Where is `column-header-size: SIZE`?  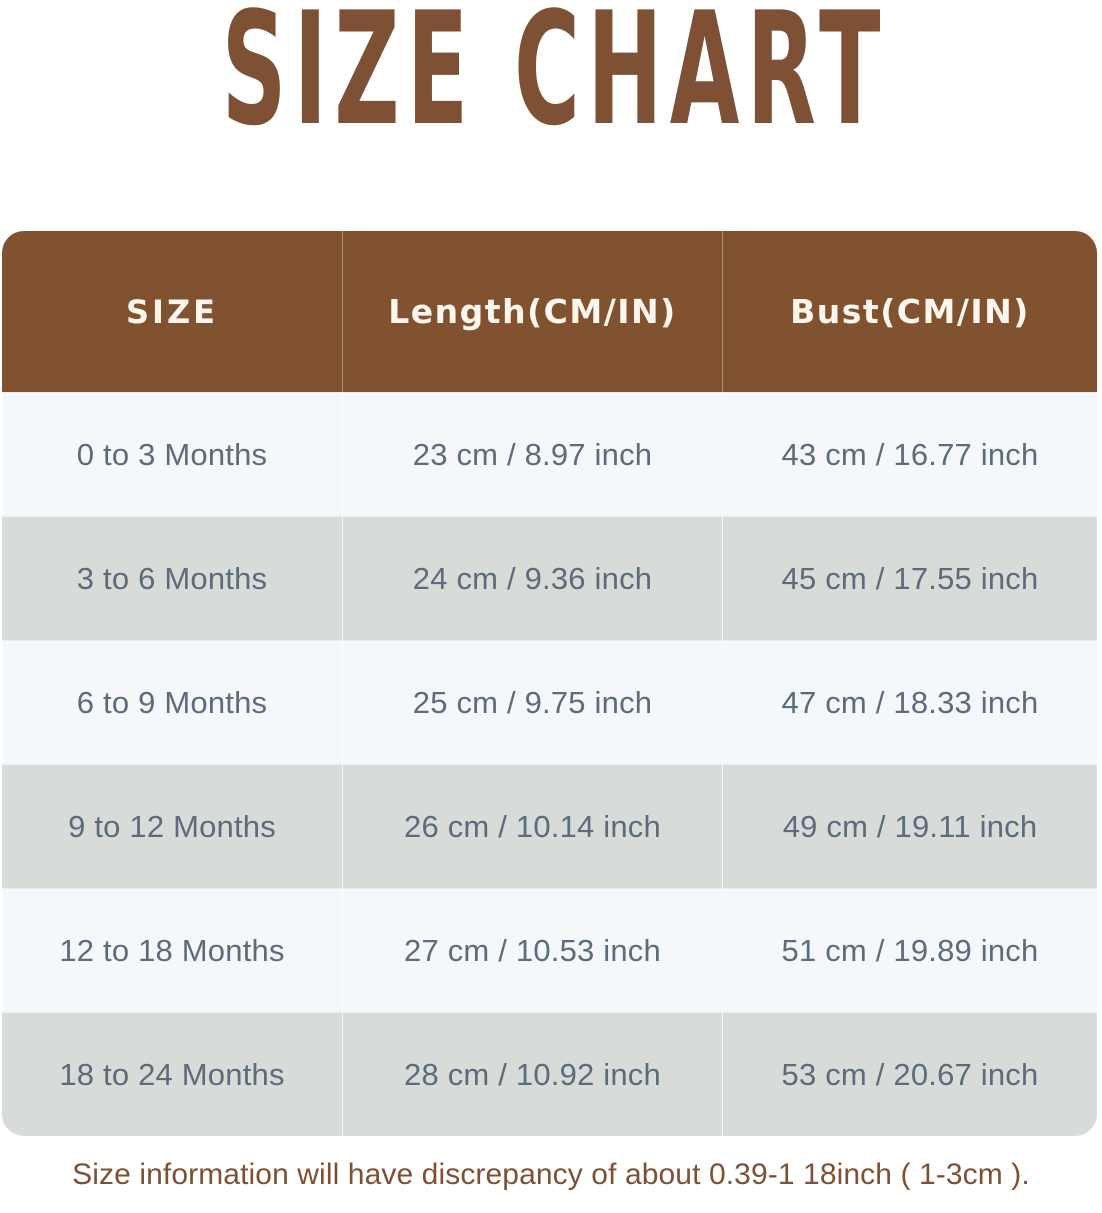 column-header-size: SIZE is located at coordinates (172, 311).